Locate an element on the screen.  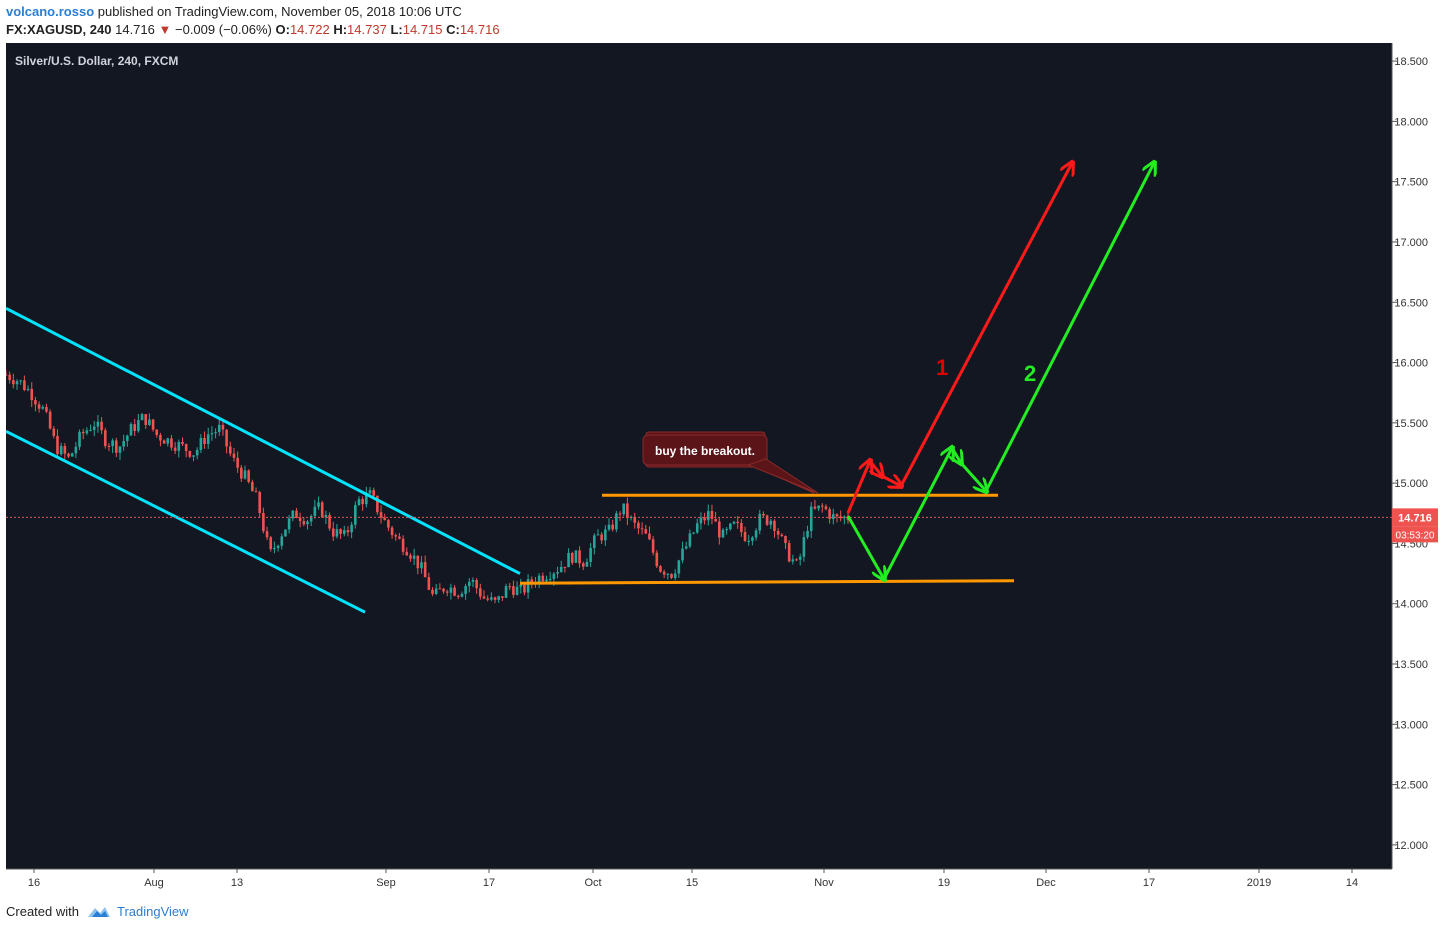
time-axis-background is located at coordinates (722, 881).